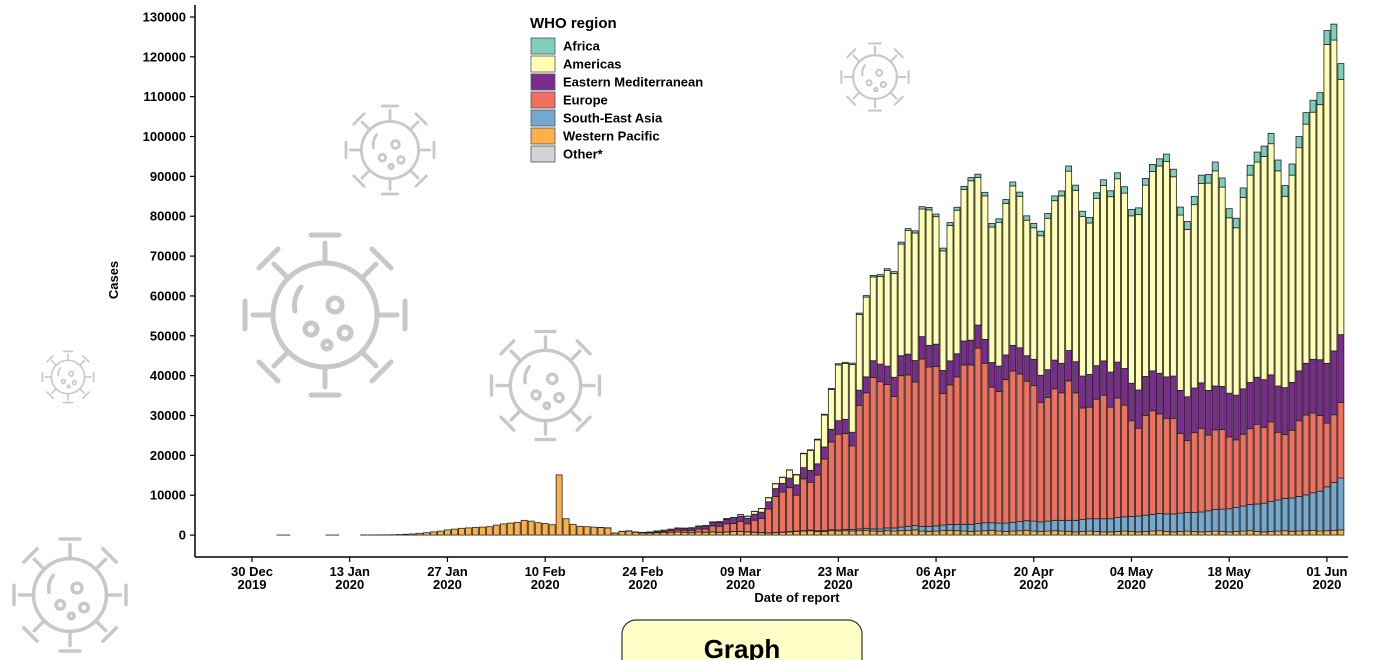 This screenshot has width=1382, height=660. I want to click on y-tick-label: 70000, so click(168, 256).